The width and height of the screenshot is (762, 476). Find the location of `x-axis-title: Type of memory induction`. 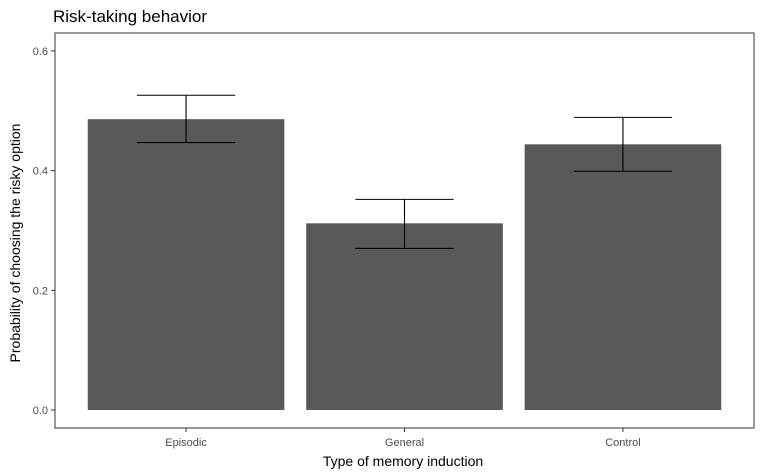

x-axis-title: Type of memory induction is located at coordinates (403, 461).